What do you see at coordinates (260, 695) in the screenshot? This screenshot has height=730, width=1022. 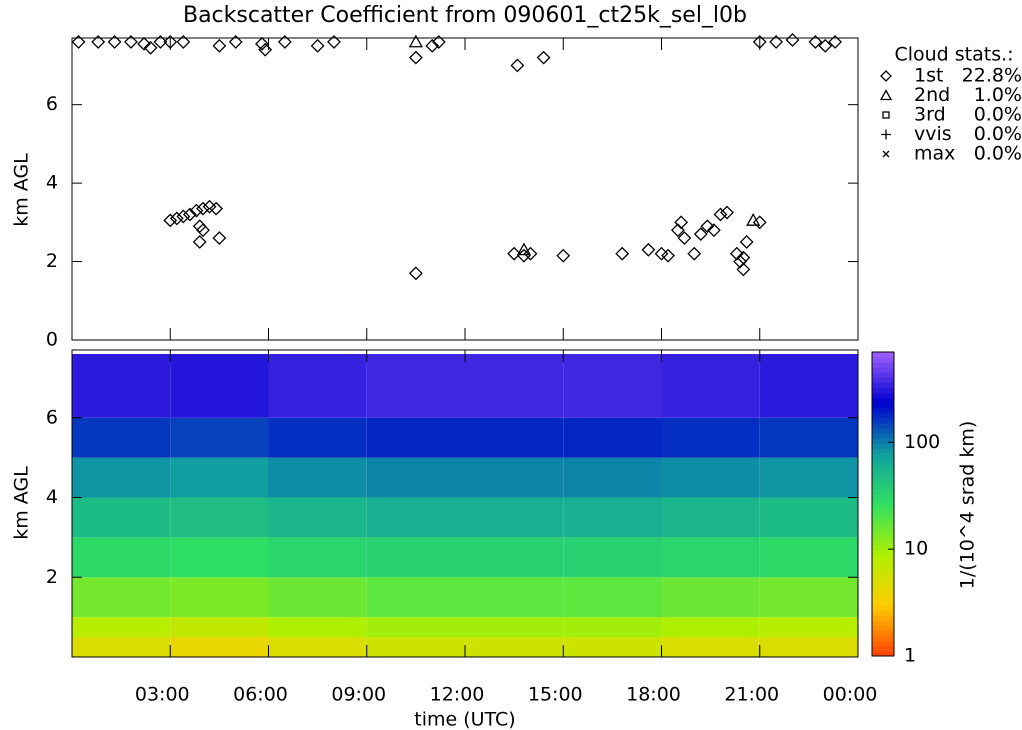 I see `x-tick-label: 06:00` at bounding box center [260, 695].